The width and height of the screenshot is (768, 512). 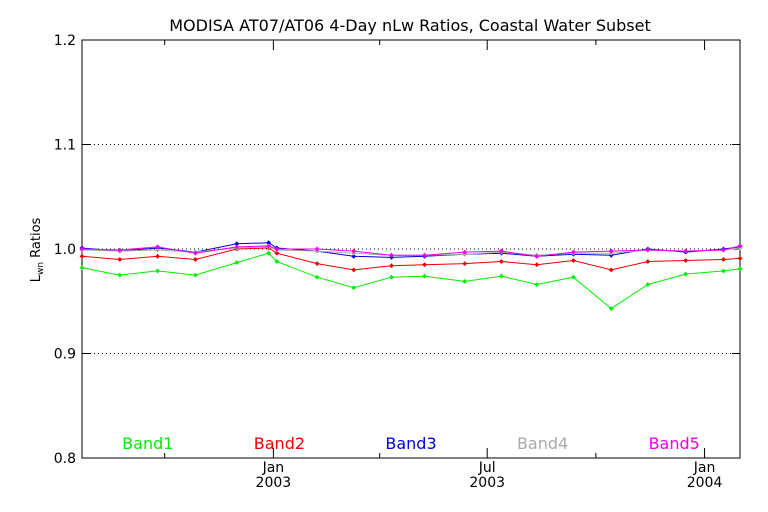 What do you see at coordinates (41, 268) in the screenshot?
I see `y-axis-label-sub: wn` at bounding box center [41, 268].